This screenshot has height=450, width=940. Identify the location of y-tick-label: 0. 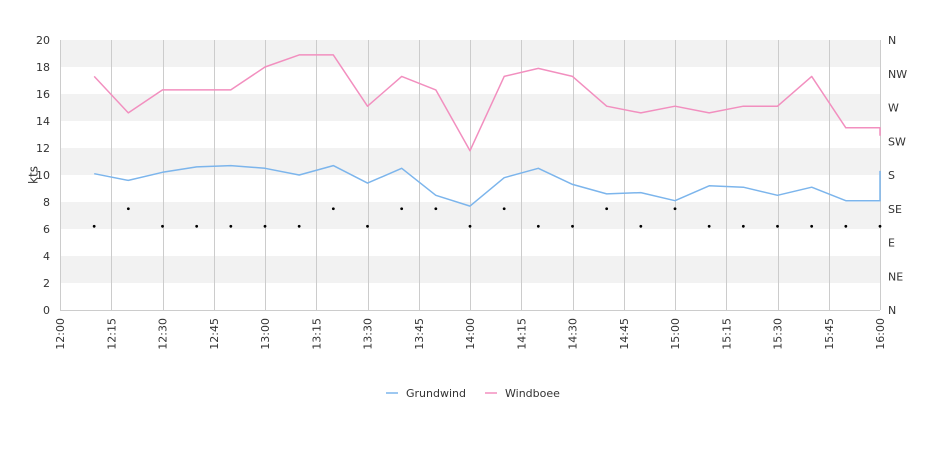
(46, 310).